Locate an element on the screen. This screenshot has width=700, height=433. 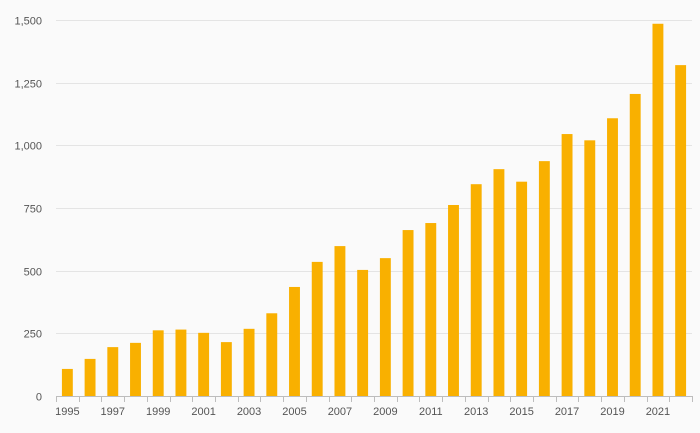
y-tick-label: 0 is located at coordinates (39, 398).